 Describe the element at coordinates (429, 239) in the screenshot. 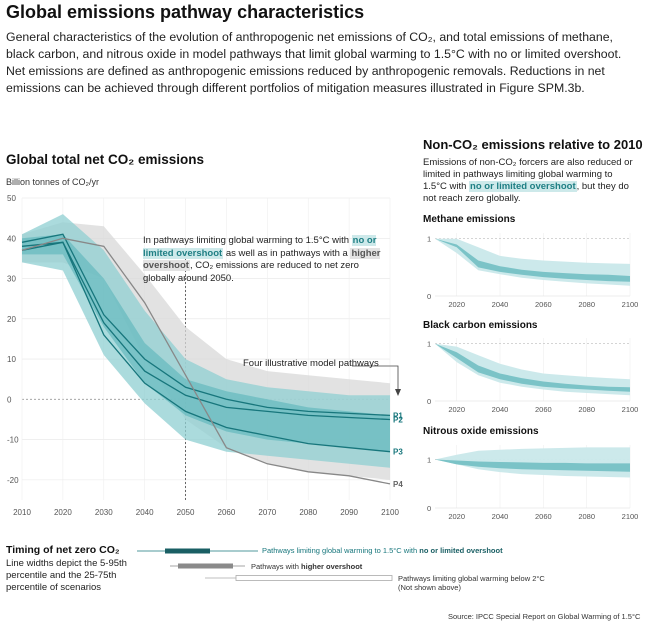

I see `methane-y-tick-label: 1` at that location.